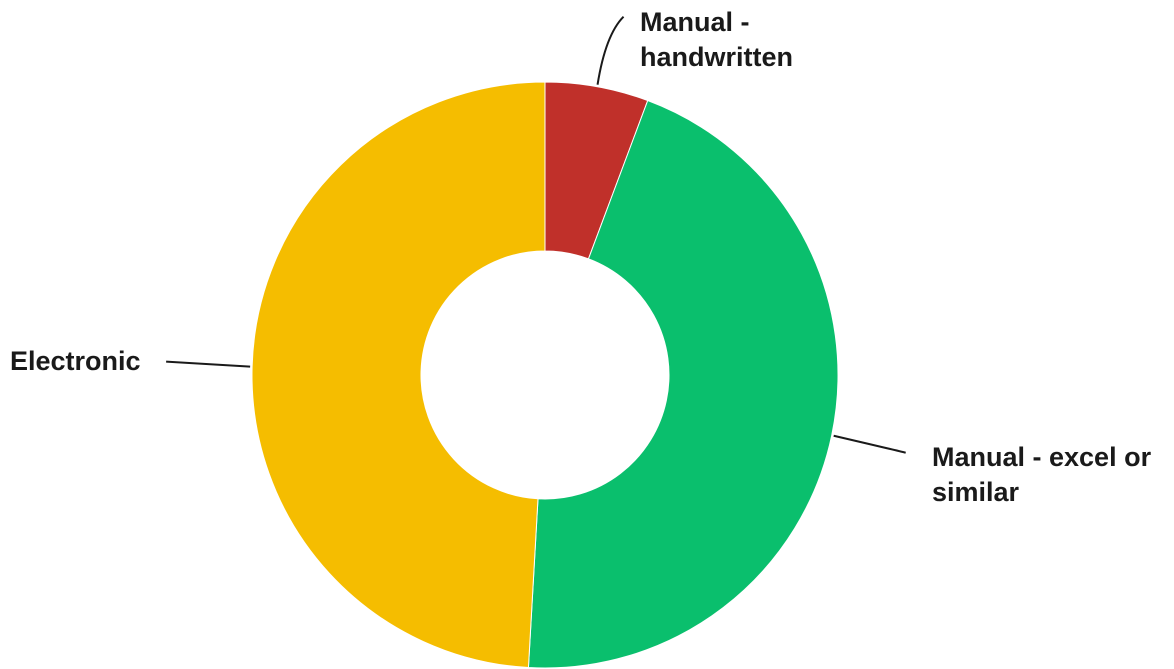 This screenshot has width=1174, height=669. I want to click on label-manual-excel: Manual - excel or similar, so click(1045, 474).